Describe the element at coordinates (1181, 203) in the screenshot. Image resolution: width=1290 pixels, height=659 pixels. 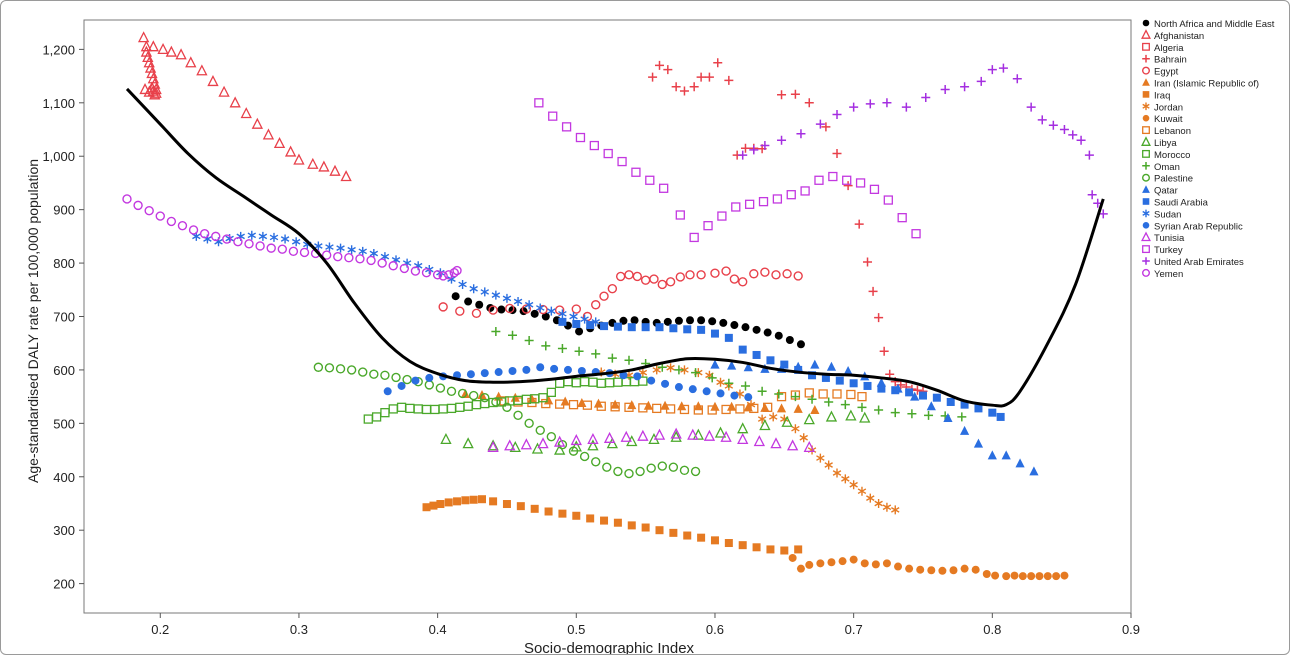
I see `legend-label: Saudi Arabia` at that location.